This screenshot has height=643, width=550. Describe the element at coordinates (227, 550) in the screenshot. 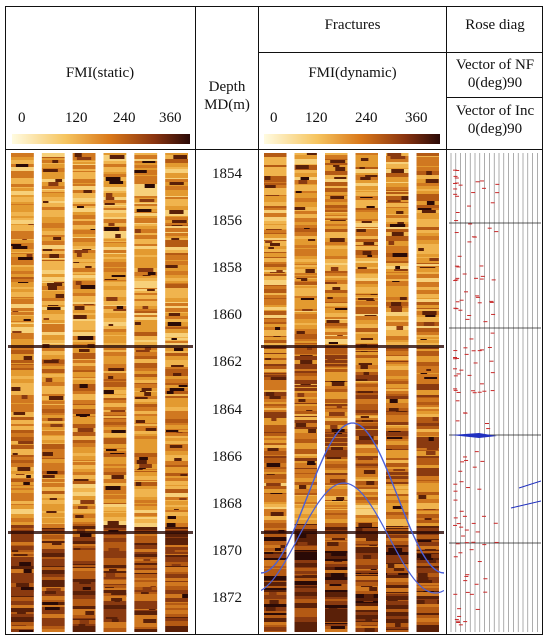

I see `depth-label-1870: 1870` at that location.